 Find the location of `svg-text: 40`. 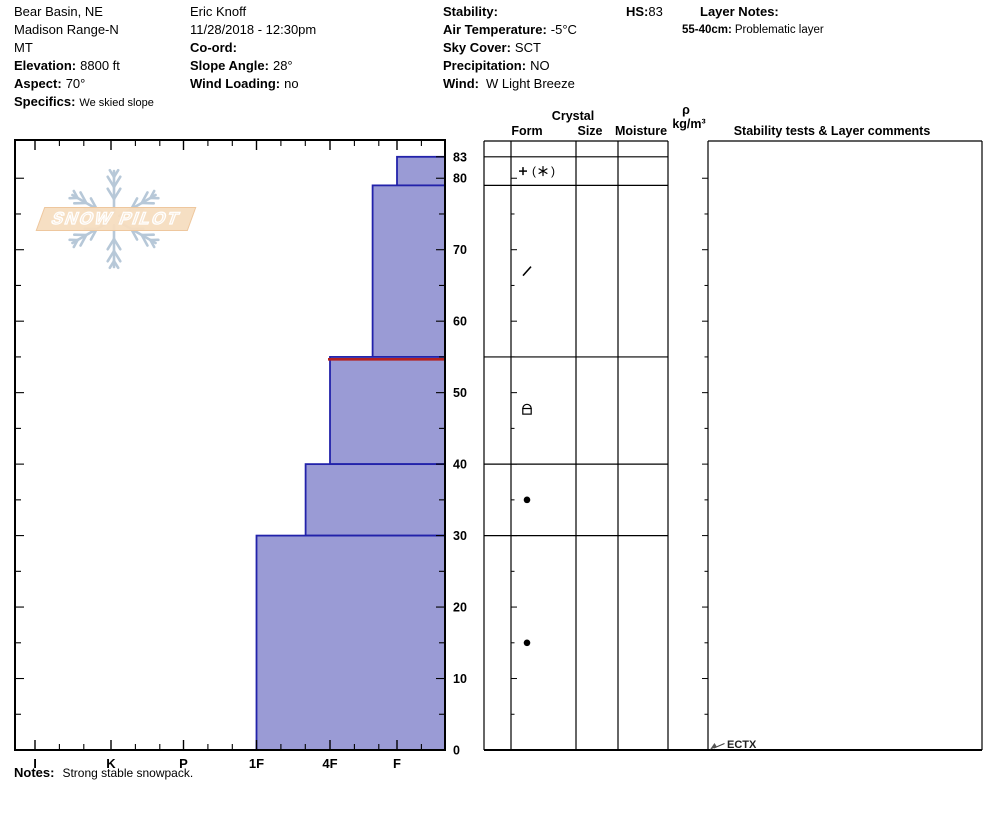

svg-text: 40 is located at coordinates (460, 465).